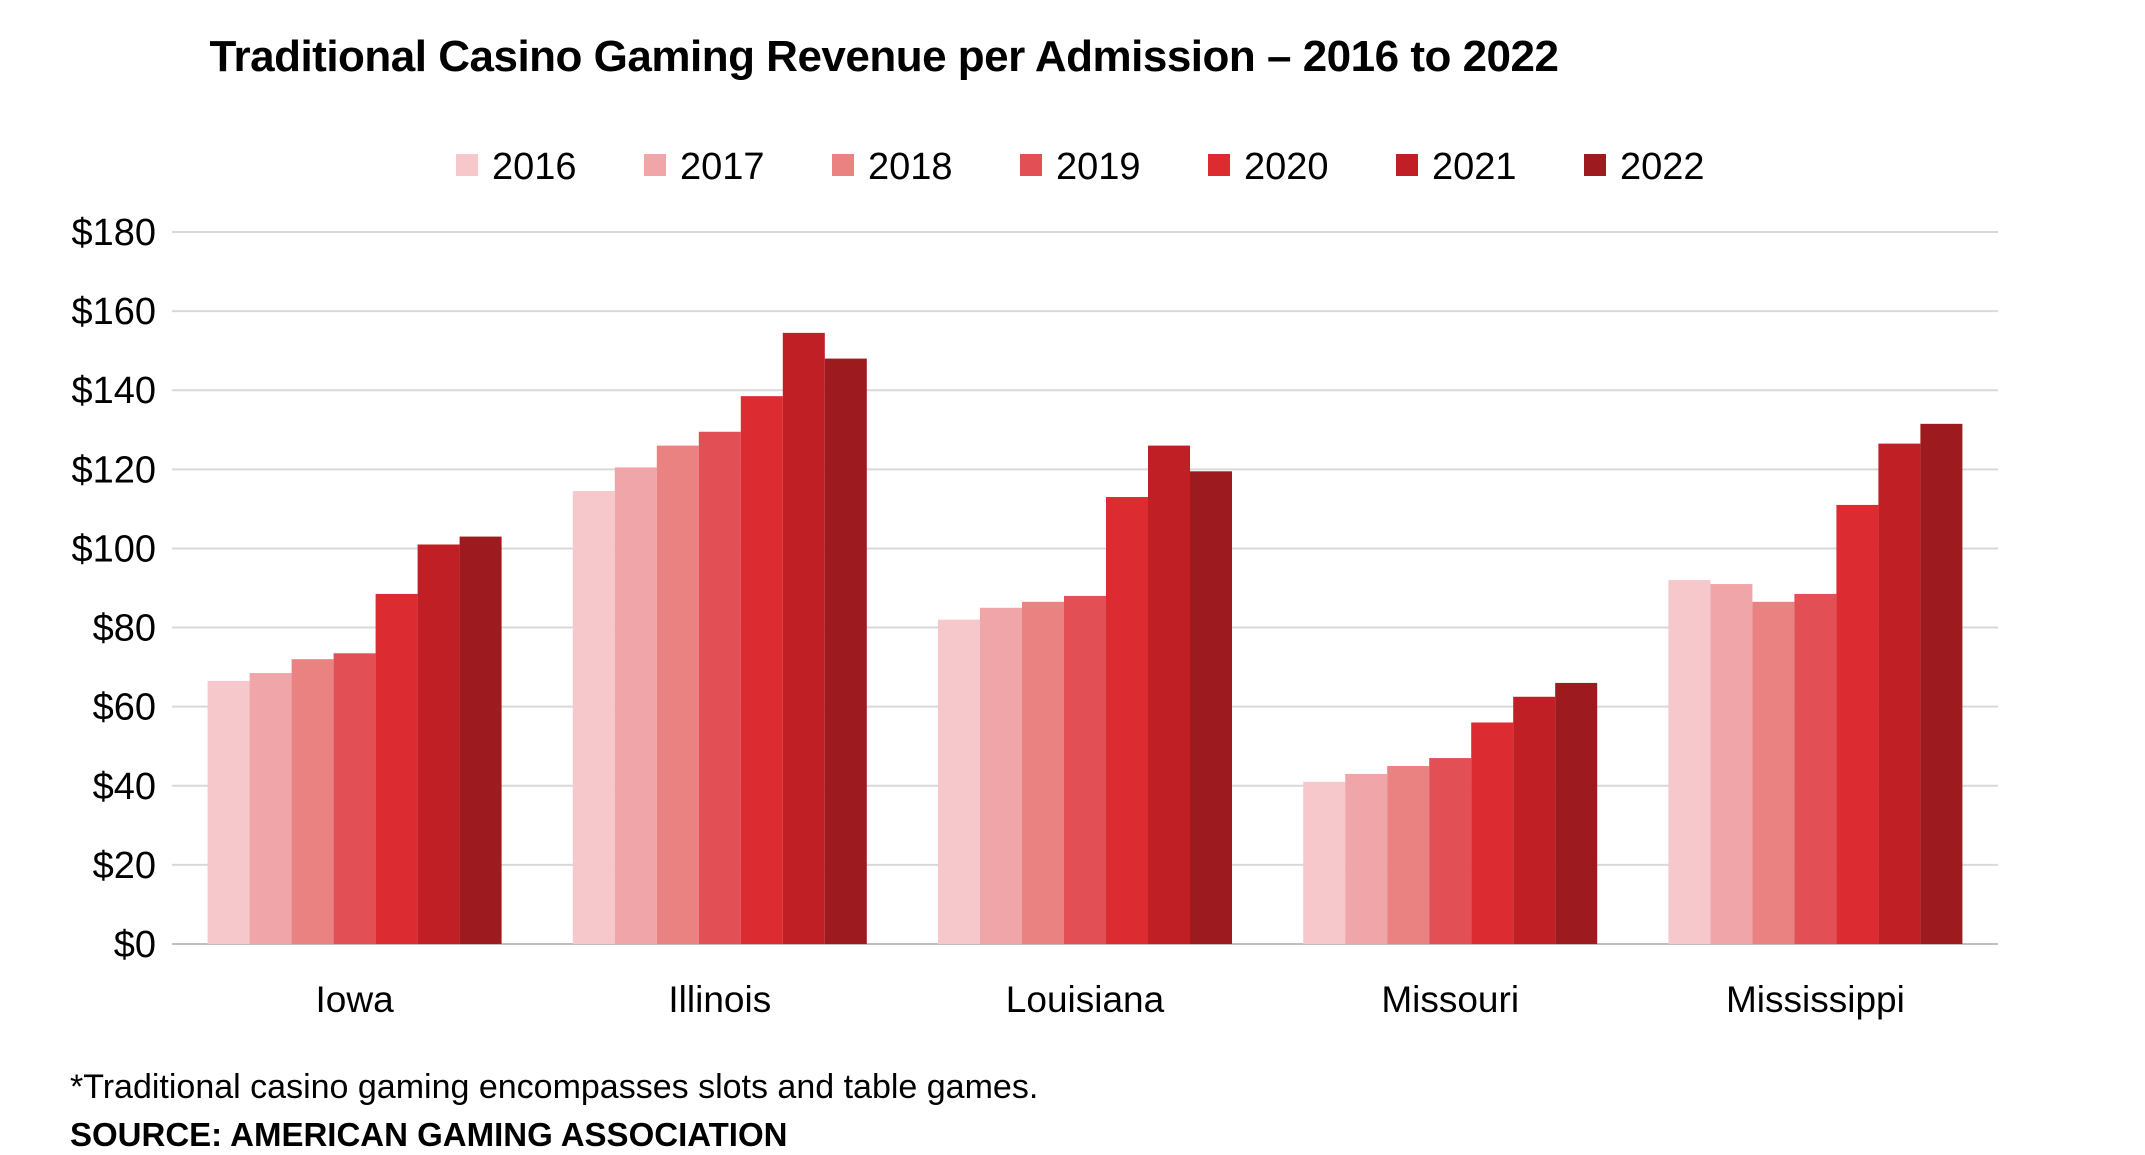  Describe the element at coordinates (719, 999) in the screenshot. I see `x-category-label: Illinois` at that location.